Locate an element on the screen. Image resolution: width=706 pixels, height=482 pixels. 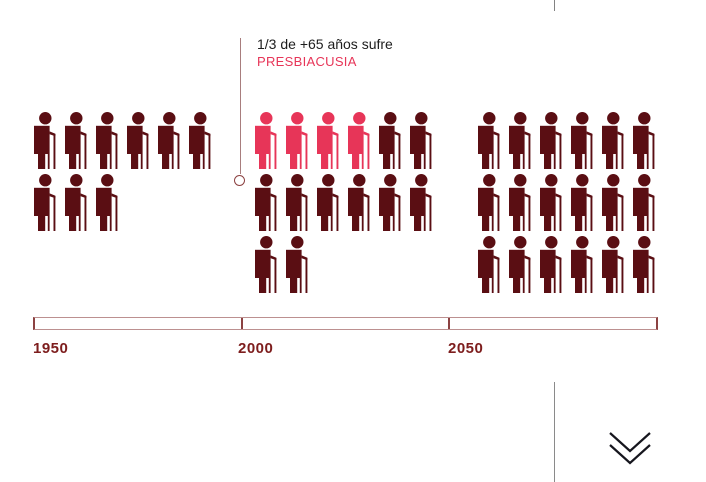
icon-group-2050 is located at coordinates (566, 205).